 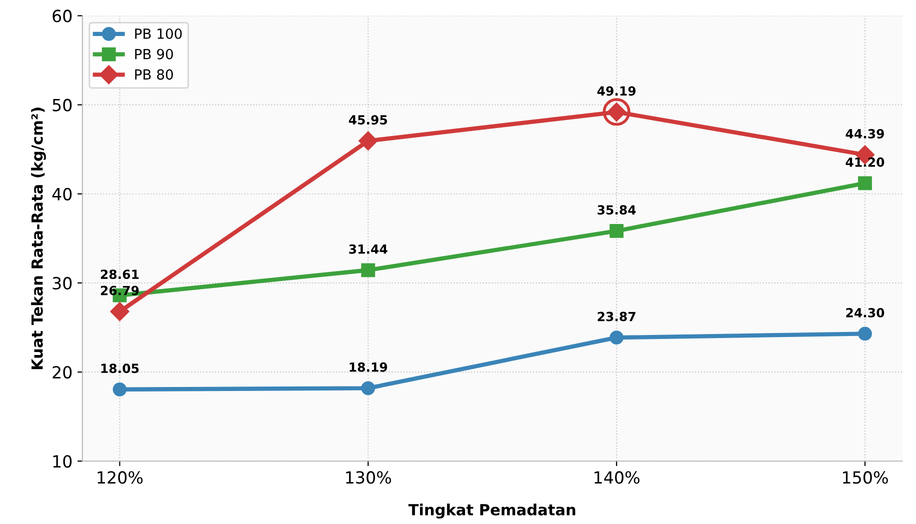 What do you see at coordinates (368, 120) in the screenshot?
I see `data-label: 45.95` at bounding box center [368, 120].